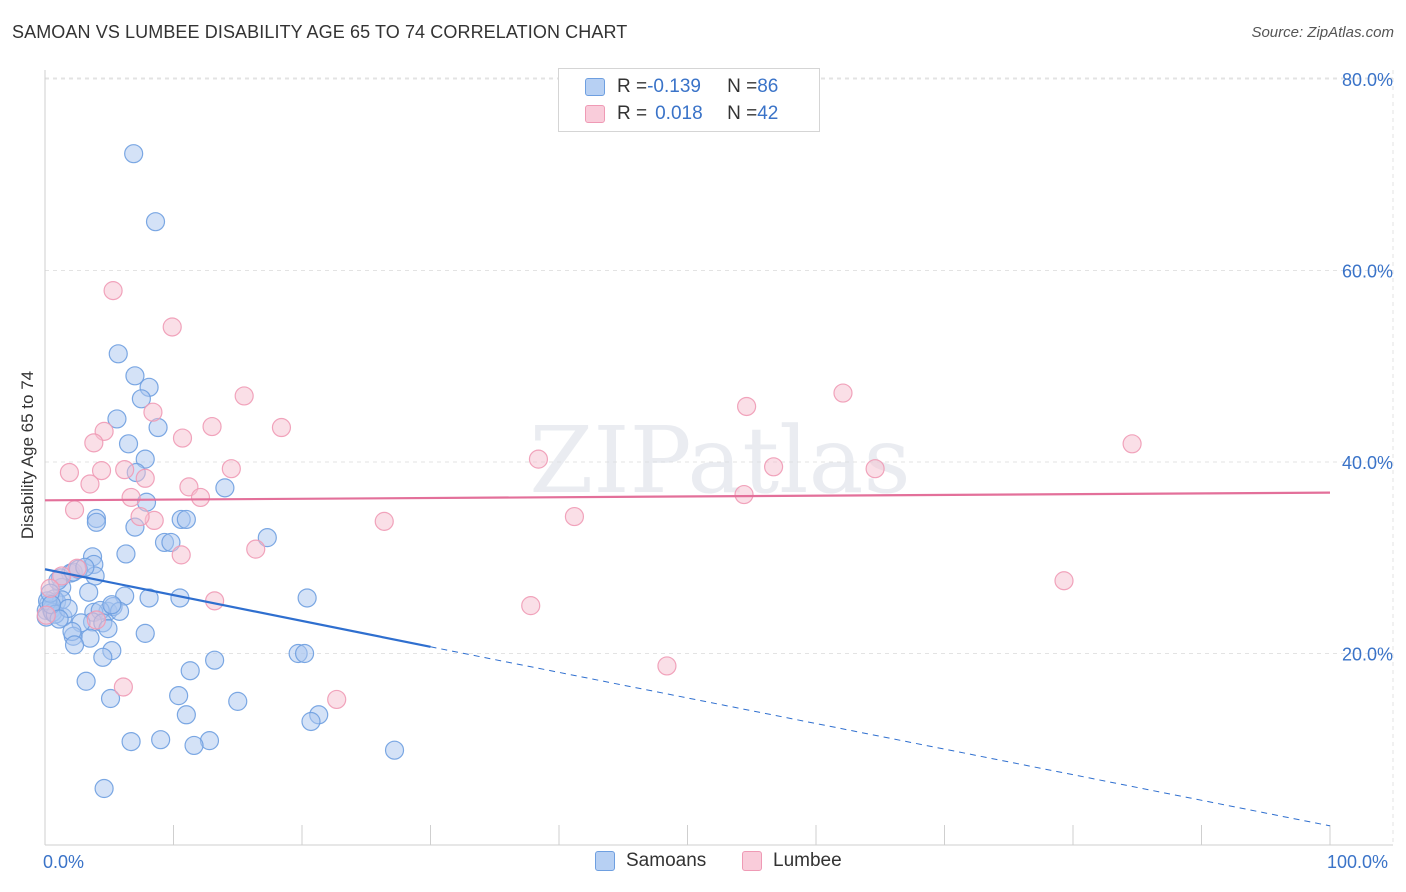 The image size is (1406, 892). I want to click on lumbee-legend-swatch-icon, so click(752, 861).